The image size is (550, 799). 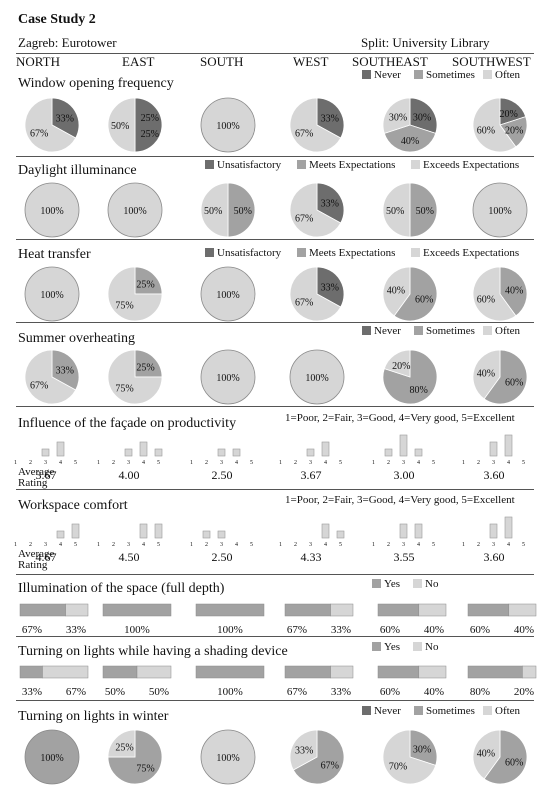 I want to click on average-value-comfort-1: 4.50, so click(x=129, y=557).